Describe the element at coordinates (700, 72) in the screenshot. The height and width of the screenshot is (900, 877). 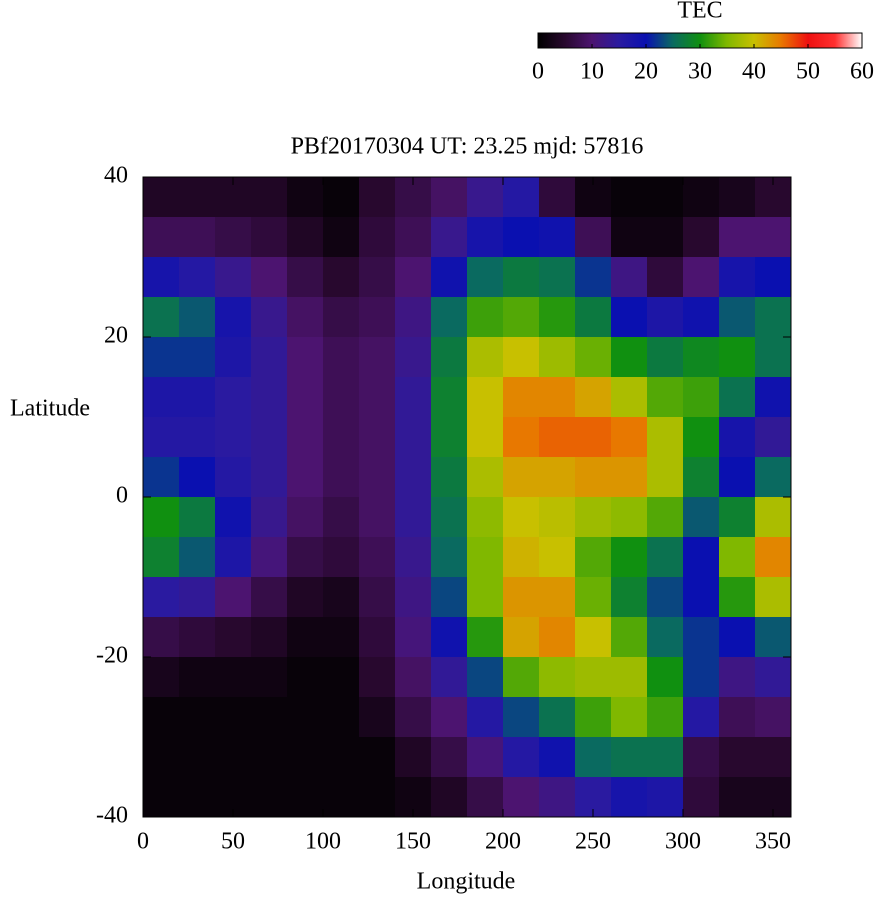
I see `colorbar-tick-label: 30` at that location.